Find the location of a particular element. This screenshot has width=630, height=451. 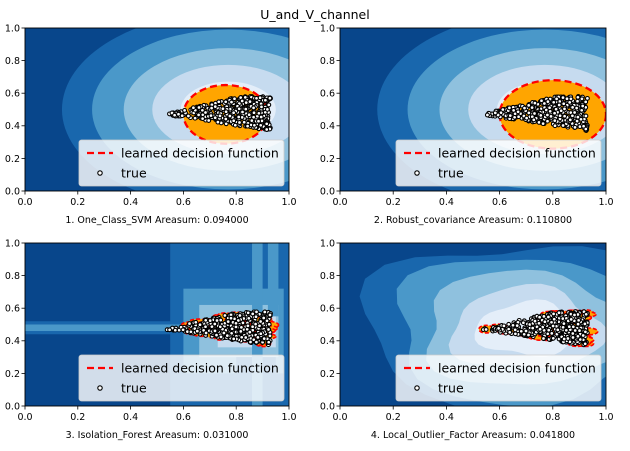

x-axis-label: 2. Robust_covariance Areasum: 0.110800 is located at coordinates (473, 220).